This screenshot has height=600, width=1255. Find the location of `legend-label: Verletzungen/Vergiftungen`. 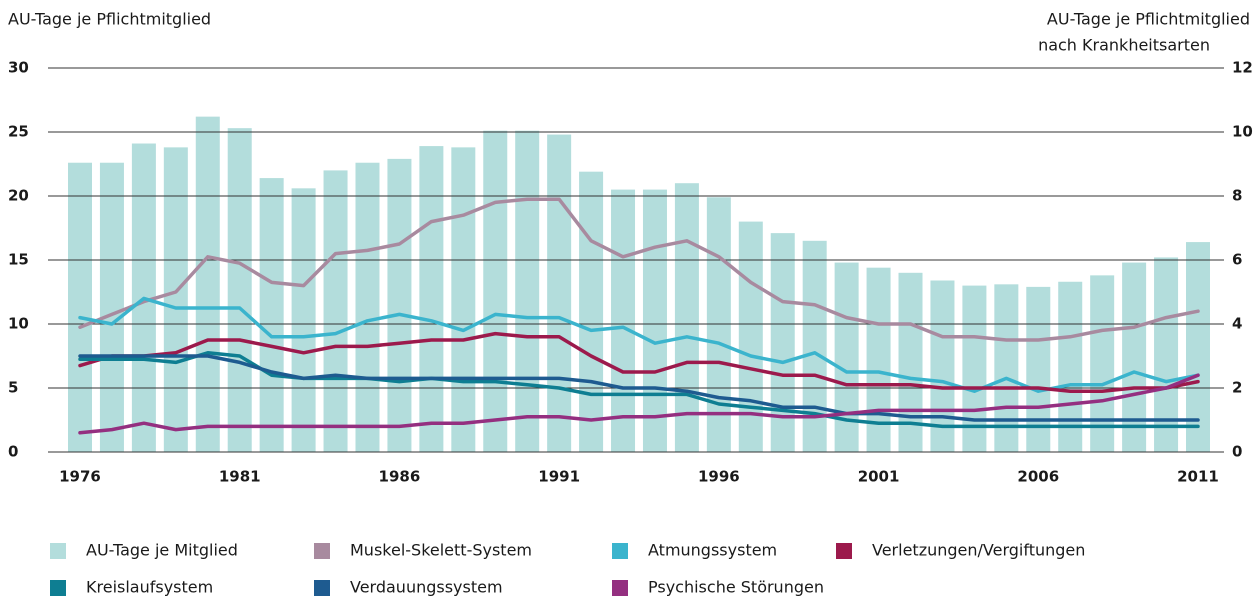

legend-label: Verletzungen/Vergiftungen is located at coordinates (978, 550).